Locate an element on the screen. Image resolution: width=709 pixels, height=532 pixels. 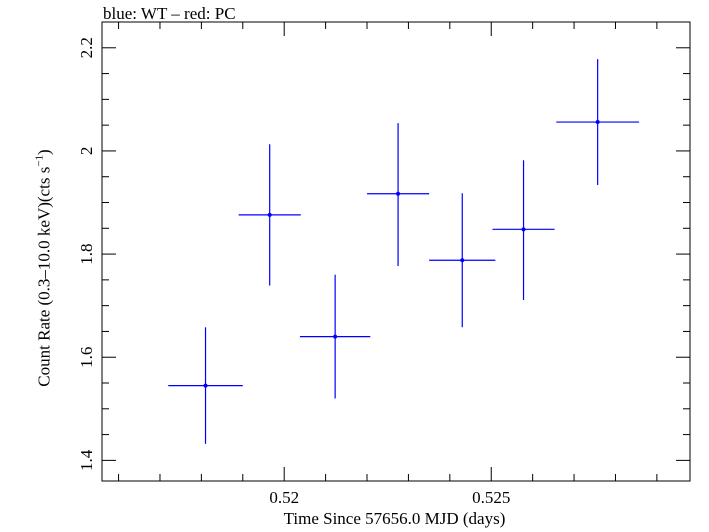
y-axis-label: Count Rate (0.3–10.0 keV)(cts s−1) is located at coordinates (44, 267).